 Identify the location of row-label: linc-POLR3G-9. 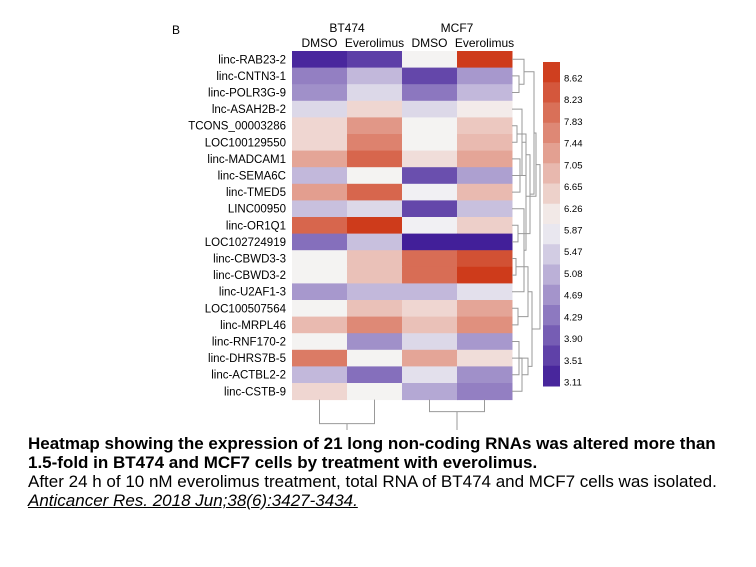
(247, 94).